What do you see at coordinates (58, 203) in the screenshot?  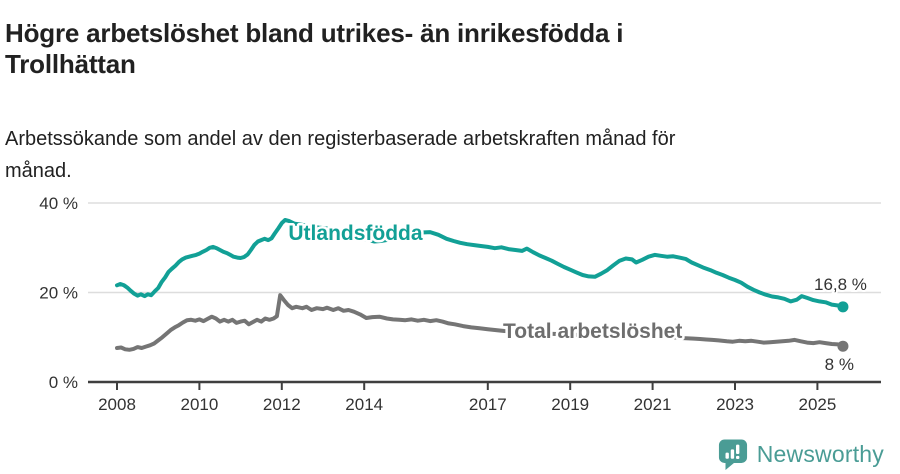 I see `y-tick-label-40: 40 %` at bounding box center [58, 203].